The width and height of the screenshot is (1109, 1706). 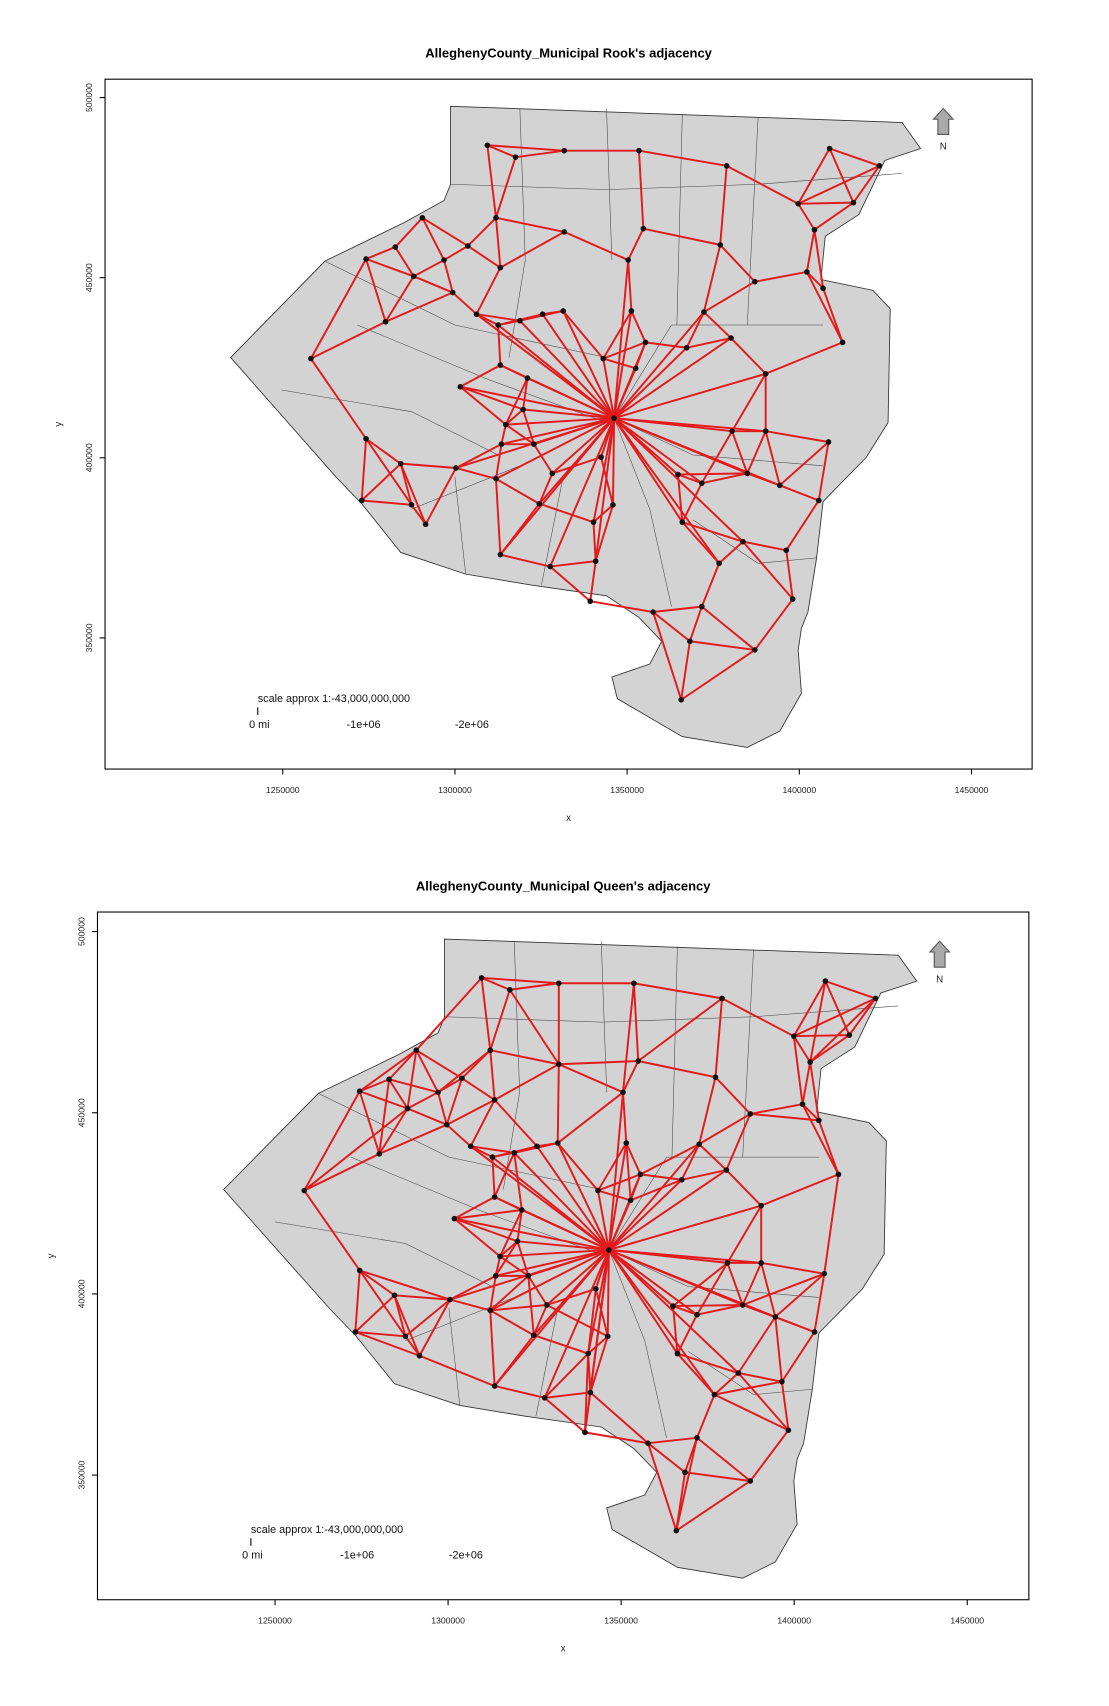 What do you see at coordinates (943, 121) in the screenshot?
I see `north-arrow` at bounding box center [943, 121].